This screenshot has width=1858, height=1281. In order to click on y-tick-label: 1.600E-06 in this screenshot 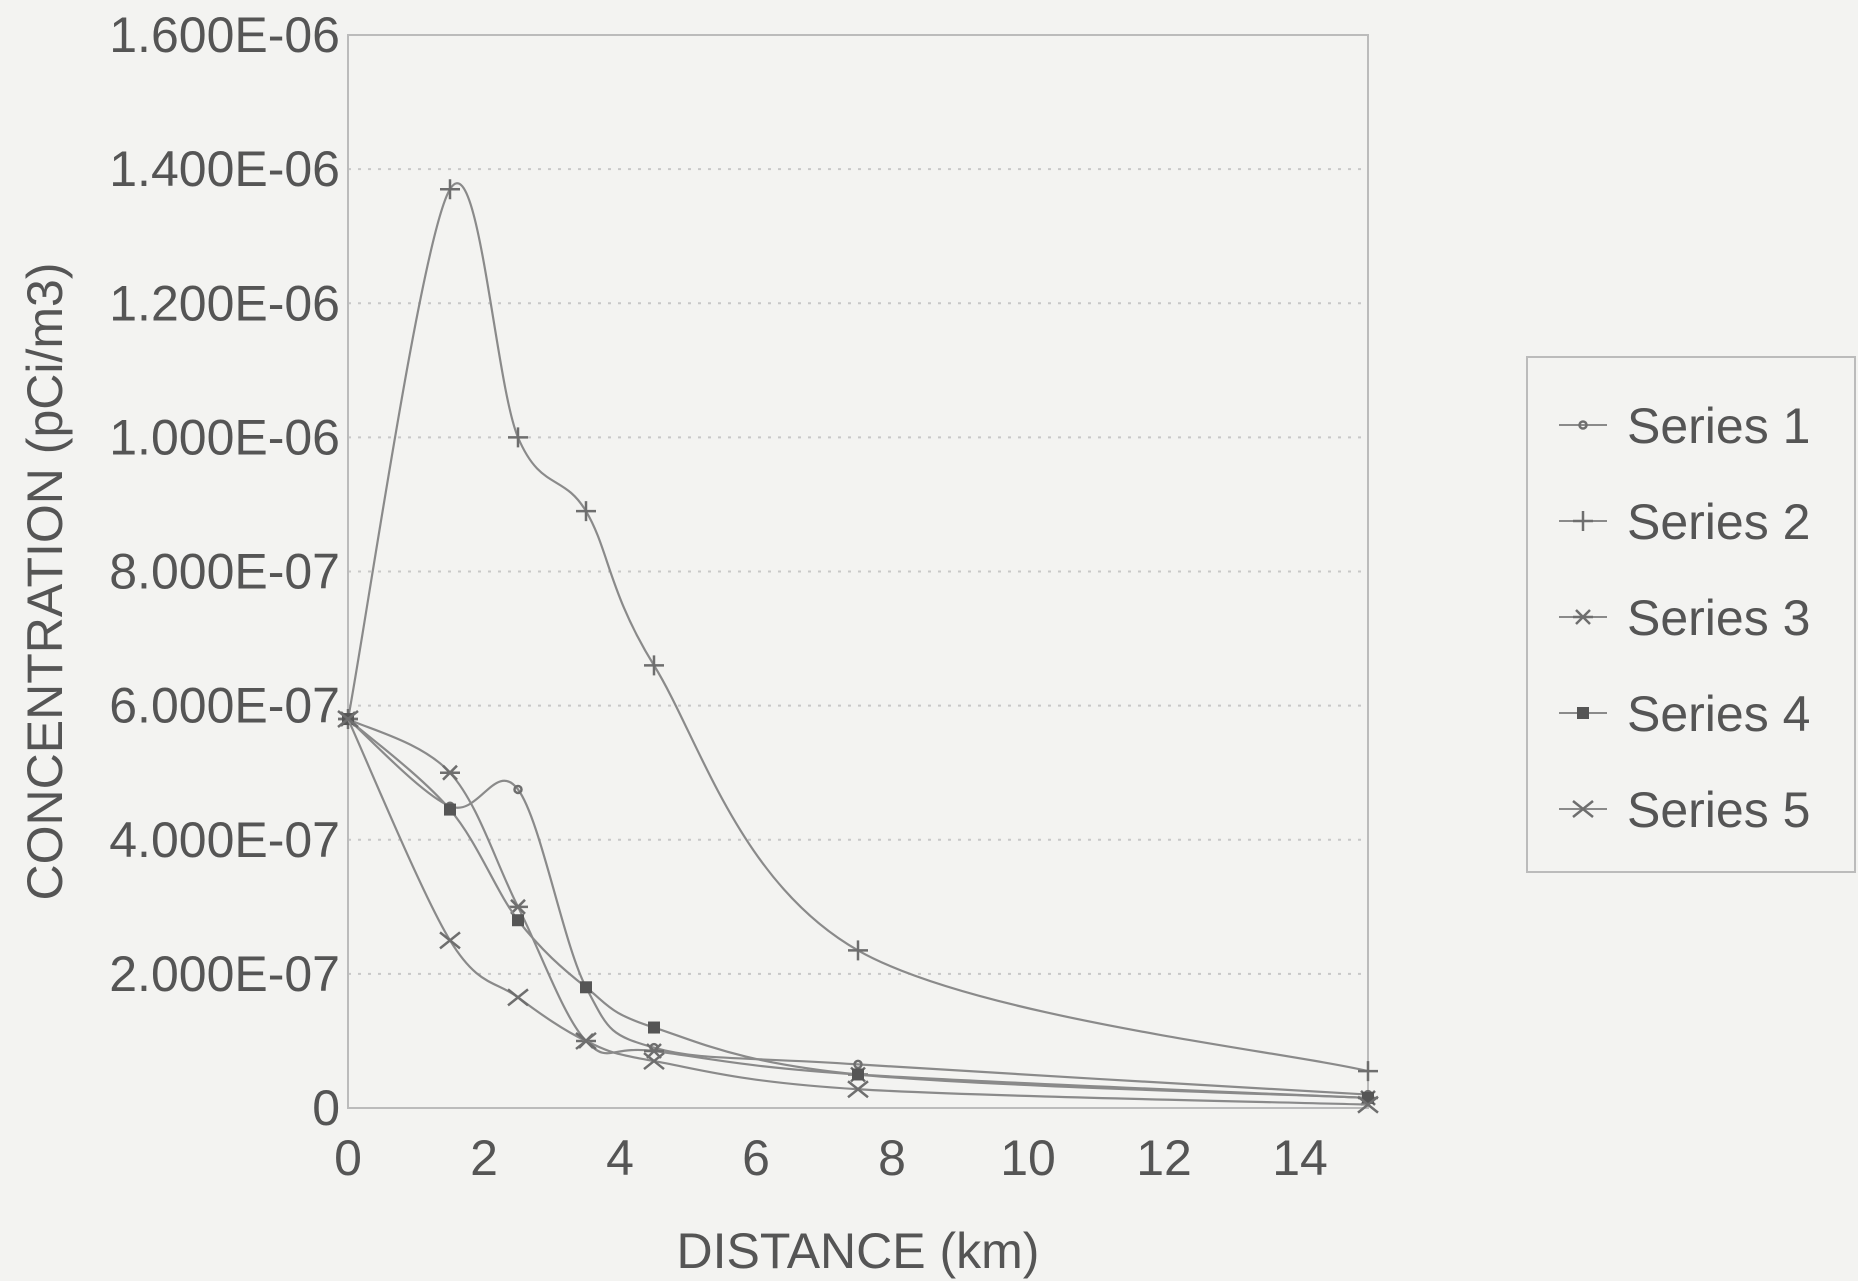, I will do `click(224, 35)`.